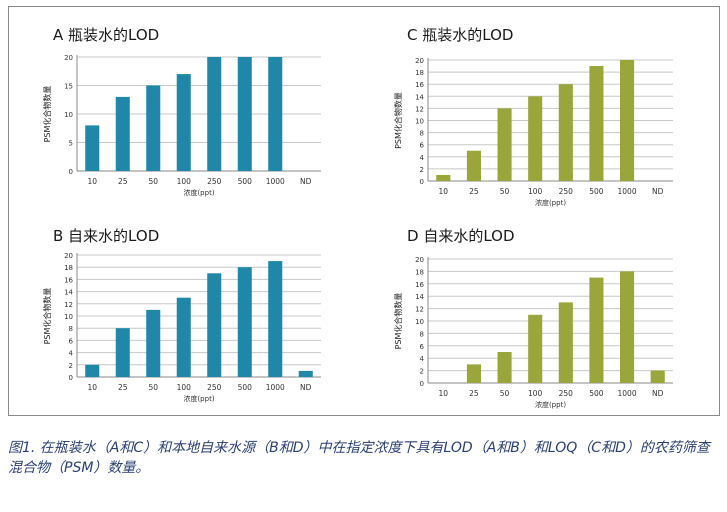 This screenshot has width=727, height=512. I want to click on chart-title: C 瓶装水的LOD, so click(460, 35).